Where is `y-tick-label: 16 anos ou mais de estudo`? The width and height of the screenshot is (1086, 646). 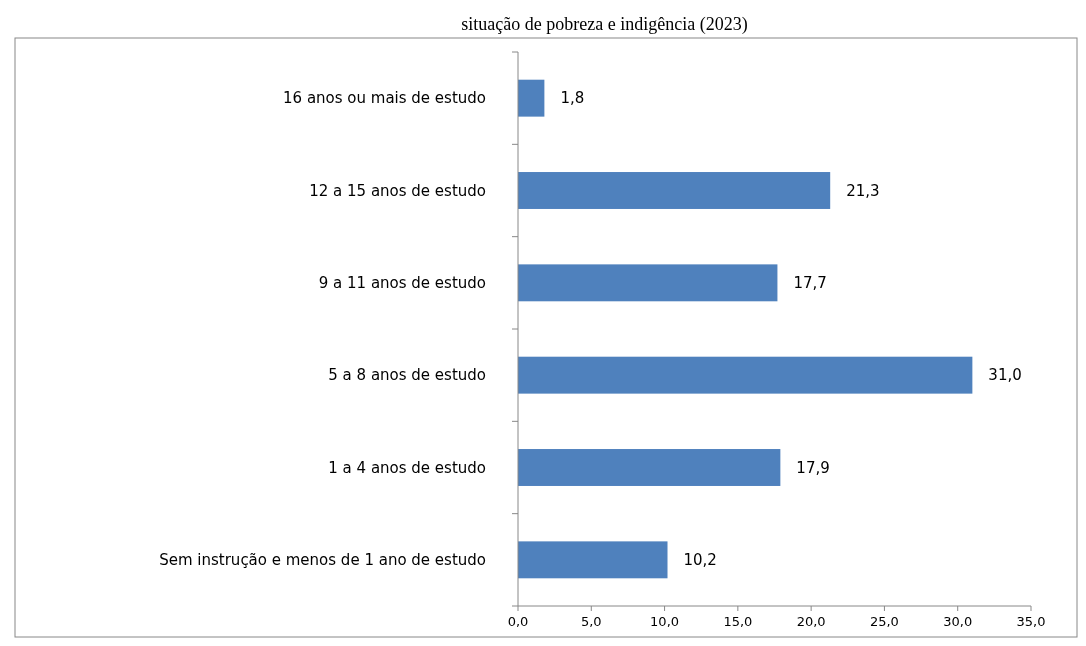
y-tick-label: 16 anos ou mais de estudo is located at coordinates (384, 98).